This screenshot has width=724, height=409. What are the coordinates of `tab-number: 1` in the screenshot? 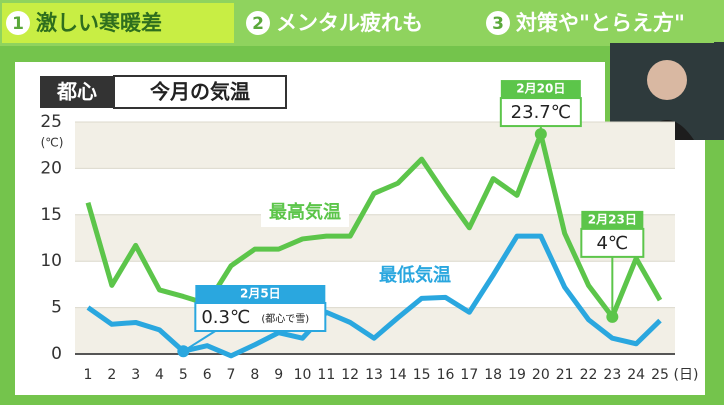 It's located at (18, 24).